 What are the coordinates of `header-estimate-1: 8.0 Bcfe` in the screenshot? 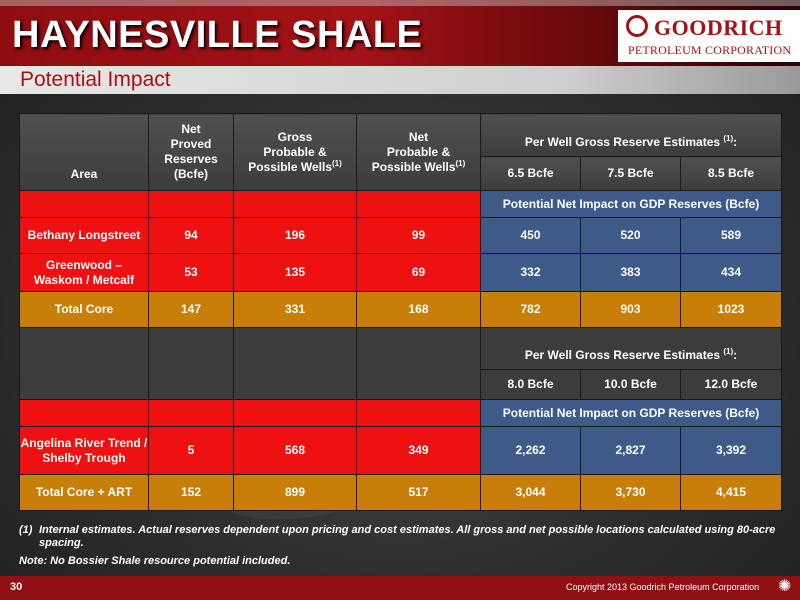 It's located at (530, 384).